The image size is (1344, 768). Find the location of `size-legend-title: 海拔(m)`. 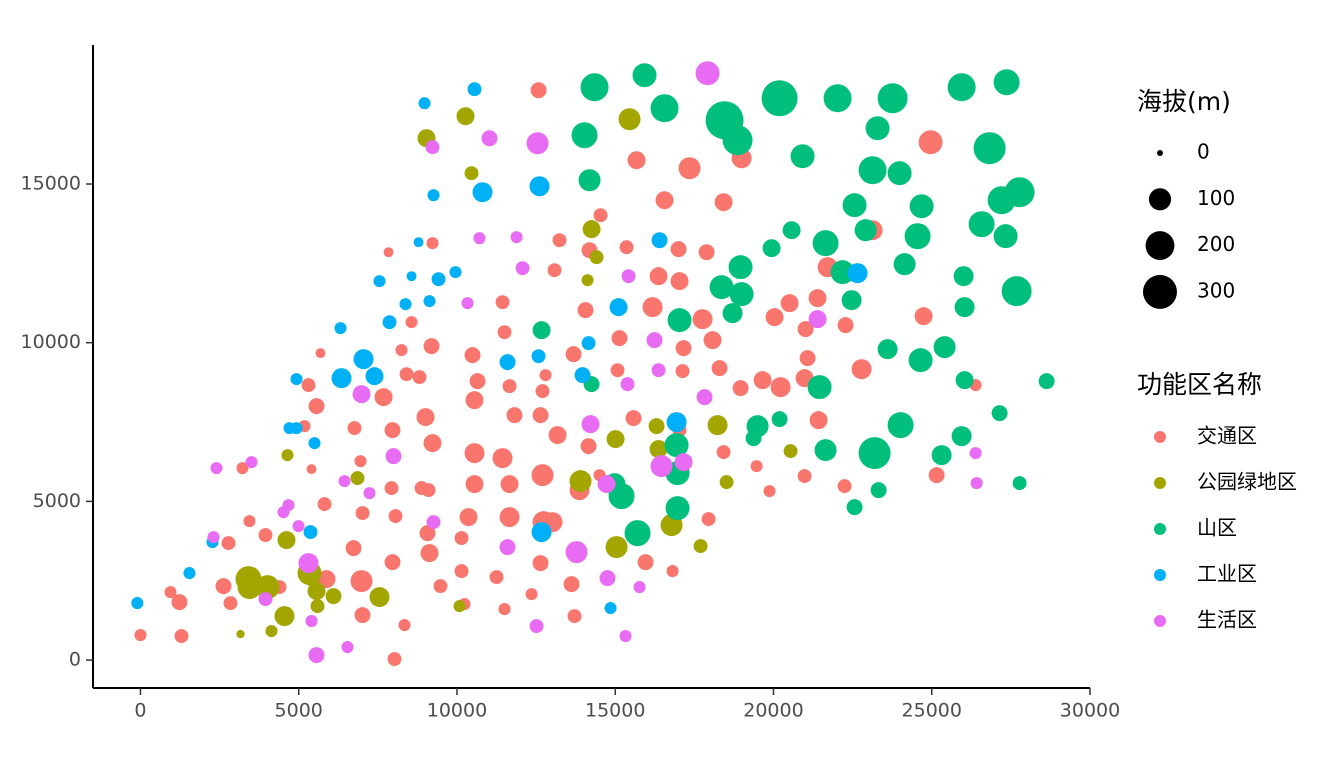

size-legend-title: 海拔(m) is located at coordinates (1184, 101).